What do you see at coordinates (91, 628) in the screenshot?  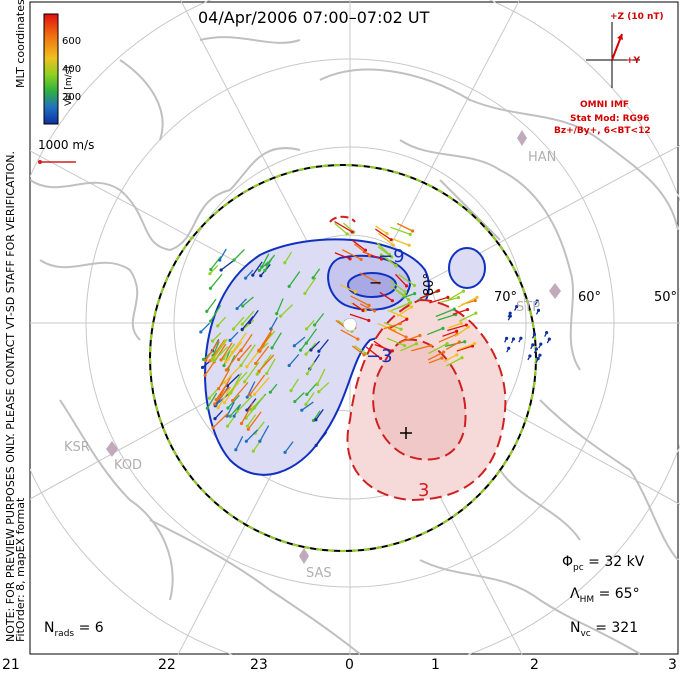 I see `n-rads-value: = 6` at bounding box center [91, 628].